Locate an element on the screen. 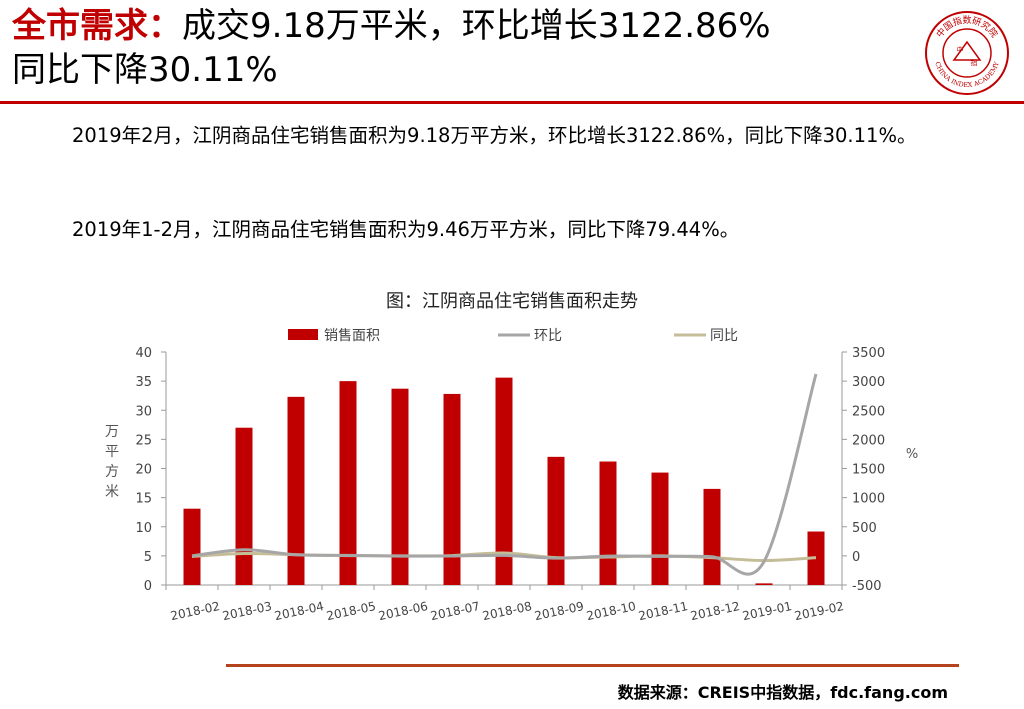 Image resolution: width=1024 pixels, height=709 pixels. y-axis-label-char: 平 is located at coordinates (112, 452).